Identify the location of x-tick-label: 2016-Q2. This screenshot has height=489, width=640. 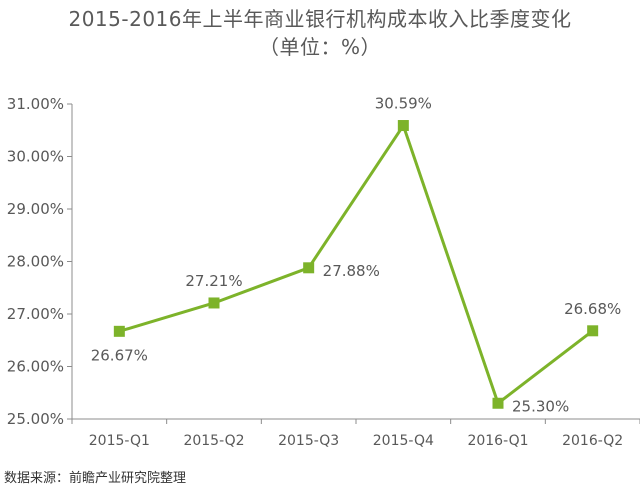
(592, 441).